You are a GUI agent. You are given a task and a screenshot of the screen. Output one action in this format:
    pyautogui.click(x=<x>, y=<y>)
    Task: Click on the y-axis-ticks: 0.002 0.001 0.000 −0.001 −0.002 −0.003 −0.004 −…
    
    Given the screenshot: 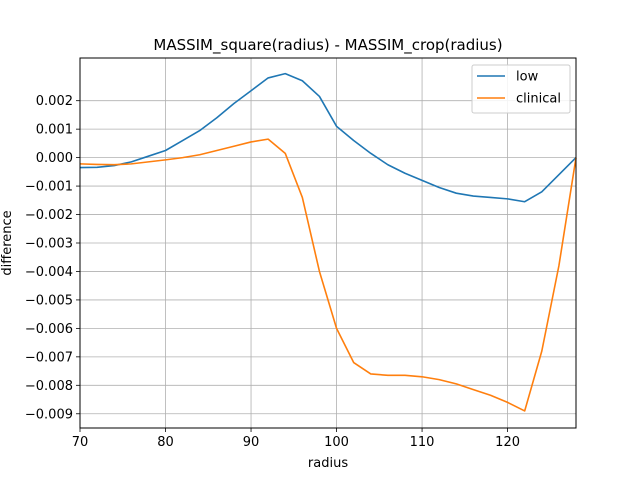 What is the action you would take?
    pyautogui.click(x=52, y=258)
    